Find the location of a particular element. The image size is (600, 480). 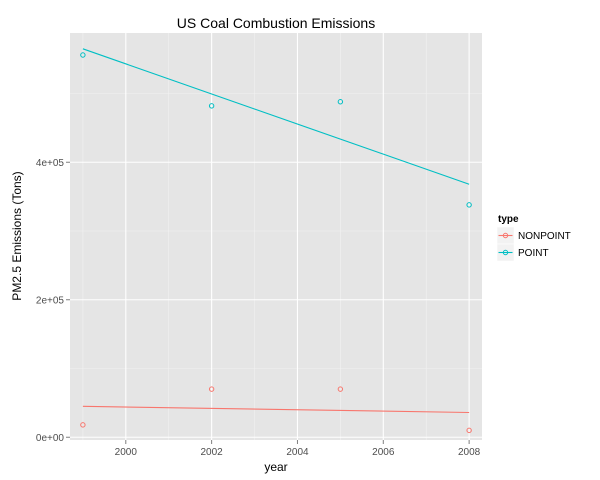

y-tick-label: 0e+00 is located at coordinates (50, 438).